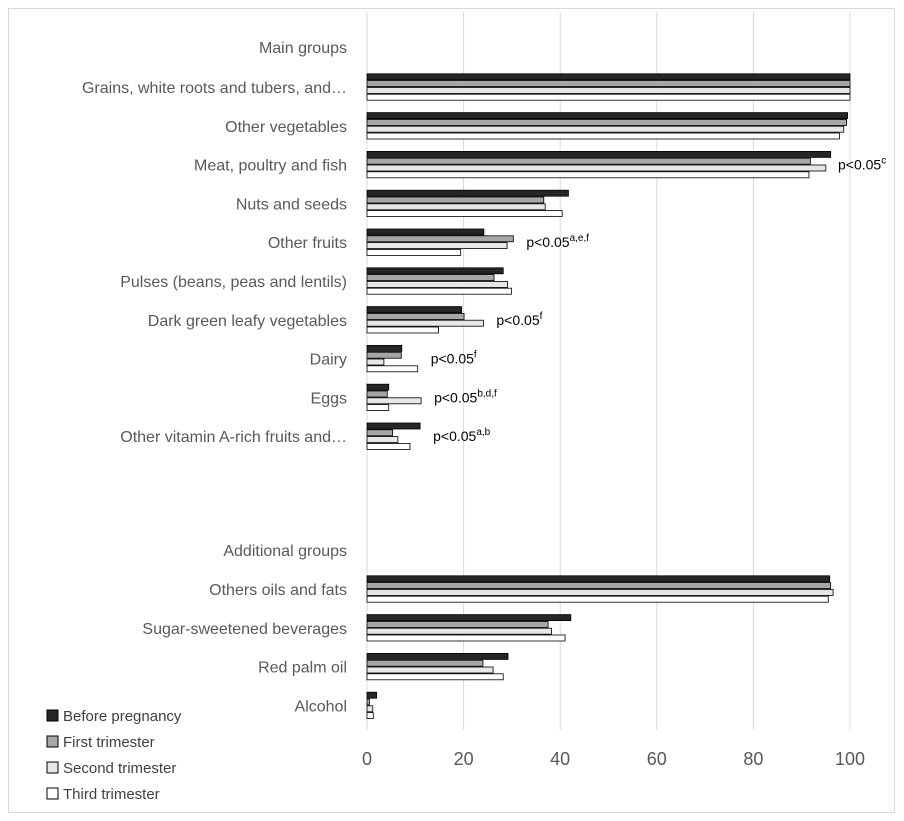 The image size is (904, 821). What do you see at coordinates (307, 243) in the screenshot?
I see `category-label: Other fruits` at bounding box center [307, 243].